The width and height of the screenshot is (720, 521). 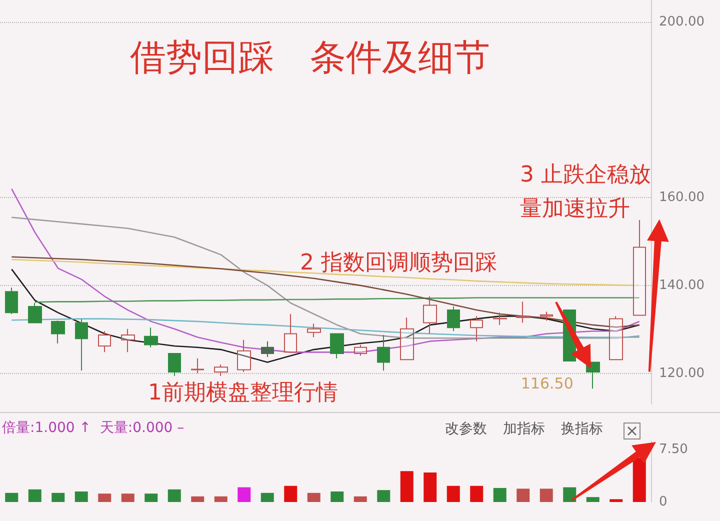 What do you see at coordinates (681, 373) in the screenshot?
I see `y-tick-label: 120.00` at bounding box center [681, 373].